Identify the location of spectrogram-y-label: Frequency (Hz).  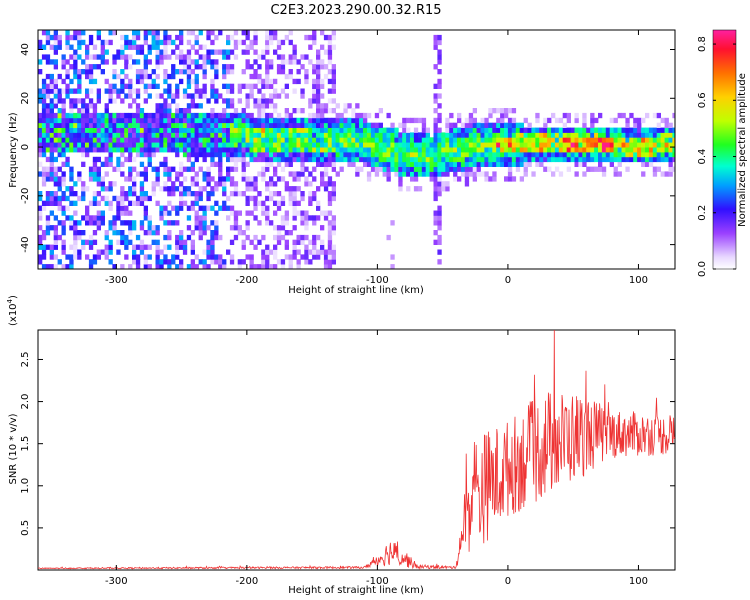
(13, 150).